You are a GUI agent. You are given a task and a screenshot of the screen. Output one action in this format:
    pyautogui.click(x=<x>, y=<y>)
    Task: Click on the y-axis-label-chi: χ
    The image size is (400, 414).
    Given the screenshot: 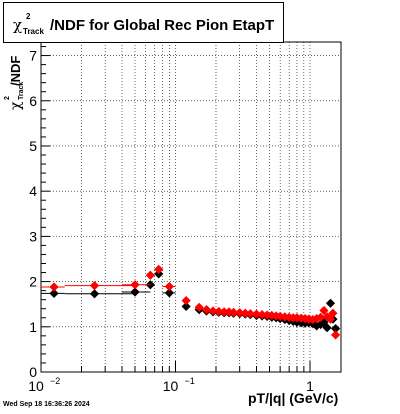 What is the action you would take?
    pyautogui.click(x=16, y=105)
    